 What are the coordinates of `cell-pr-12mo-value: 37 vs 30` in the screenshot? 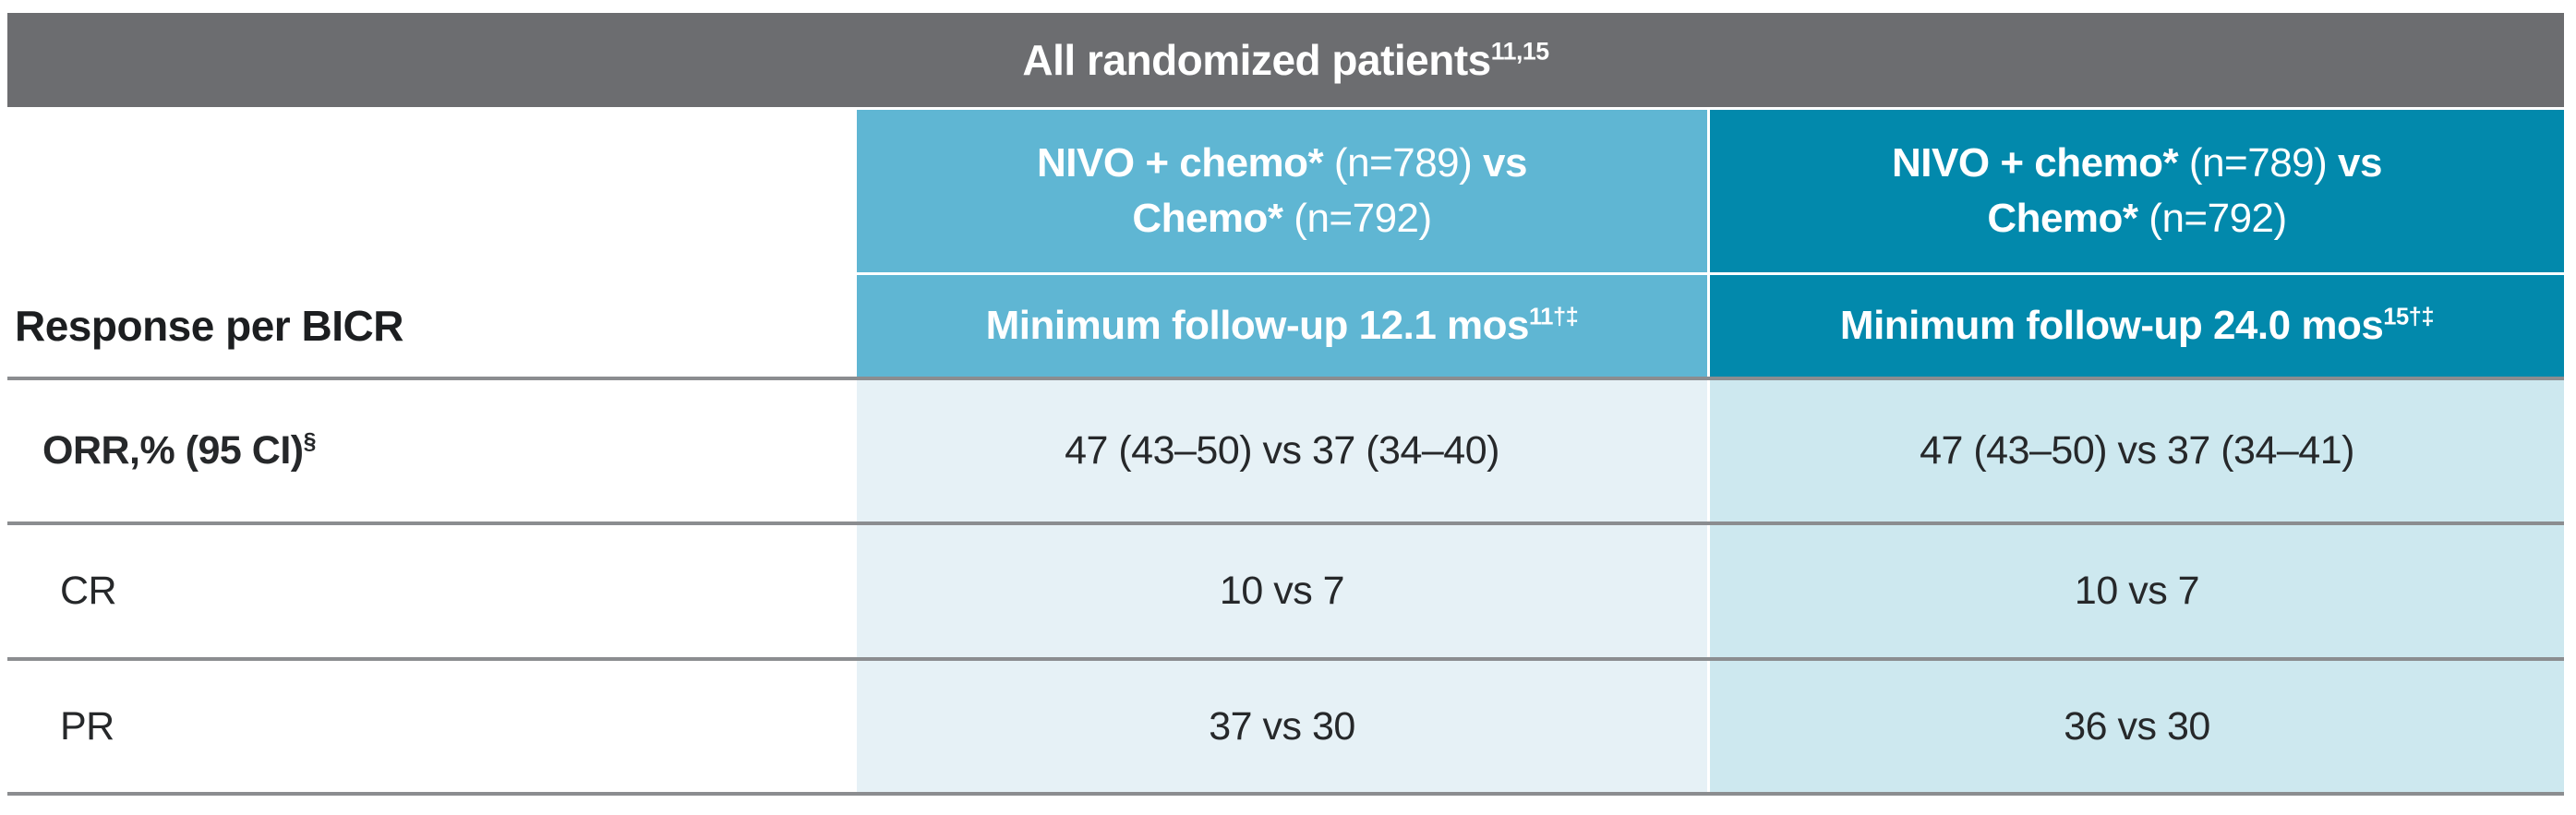 It's located at (1282, 726).